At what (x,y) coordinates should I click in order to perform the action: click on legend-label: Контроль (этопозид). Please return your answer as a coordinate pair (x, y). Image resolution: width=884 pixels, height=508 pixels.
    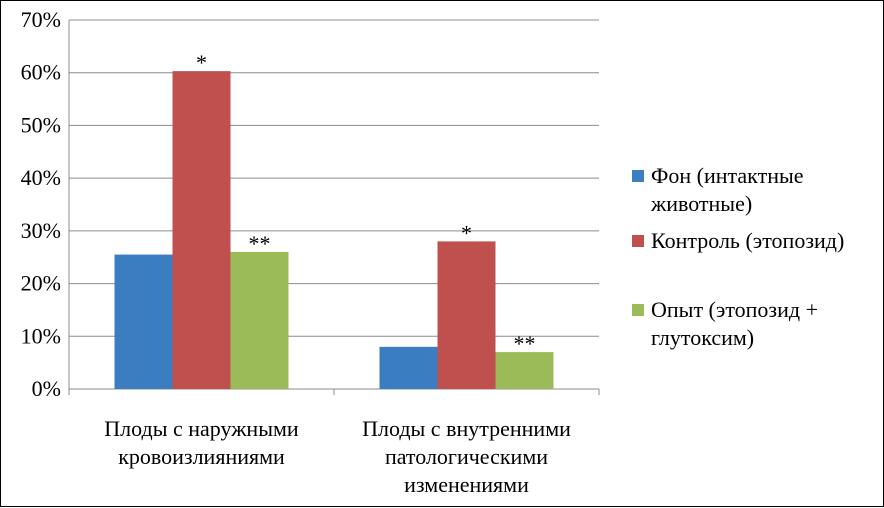
    Looking at the image, I should click on (747, 240).